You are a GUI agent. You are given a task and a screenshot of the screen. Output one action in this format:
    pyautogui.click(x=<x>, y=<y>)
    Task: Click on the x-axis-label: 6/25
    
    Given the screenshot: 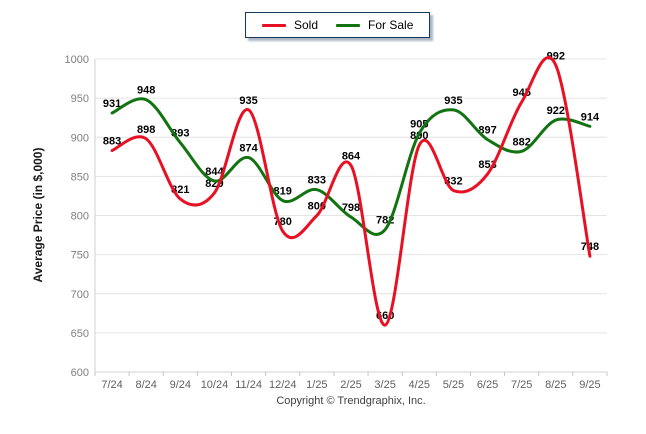 What is the action you would take?
    pyautogui.click(x=487, y=385)
    